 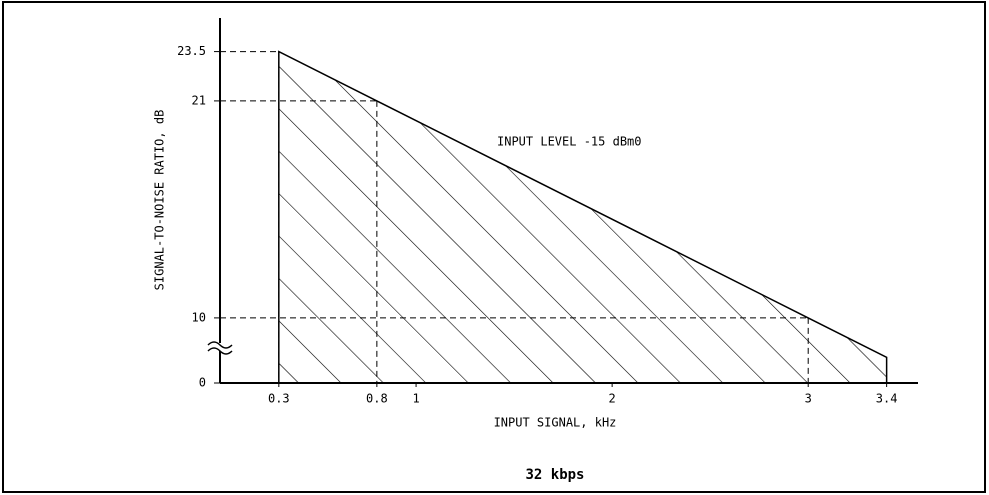 I want to click on y-axis-label: SIGNAL-TO-NOISE RATIO, dB, so click(x=160, y=200).